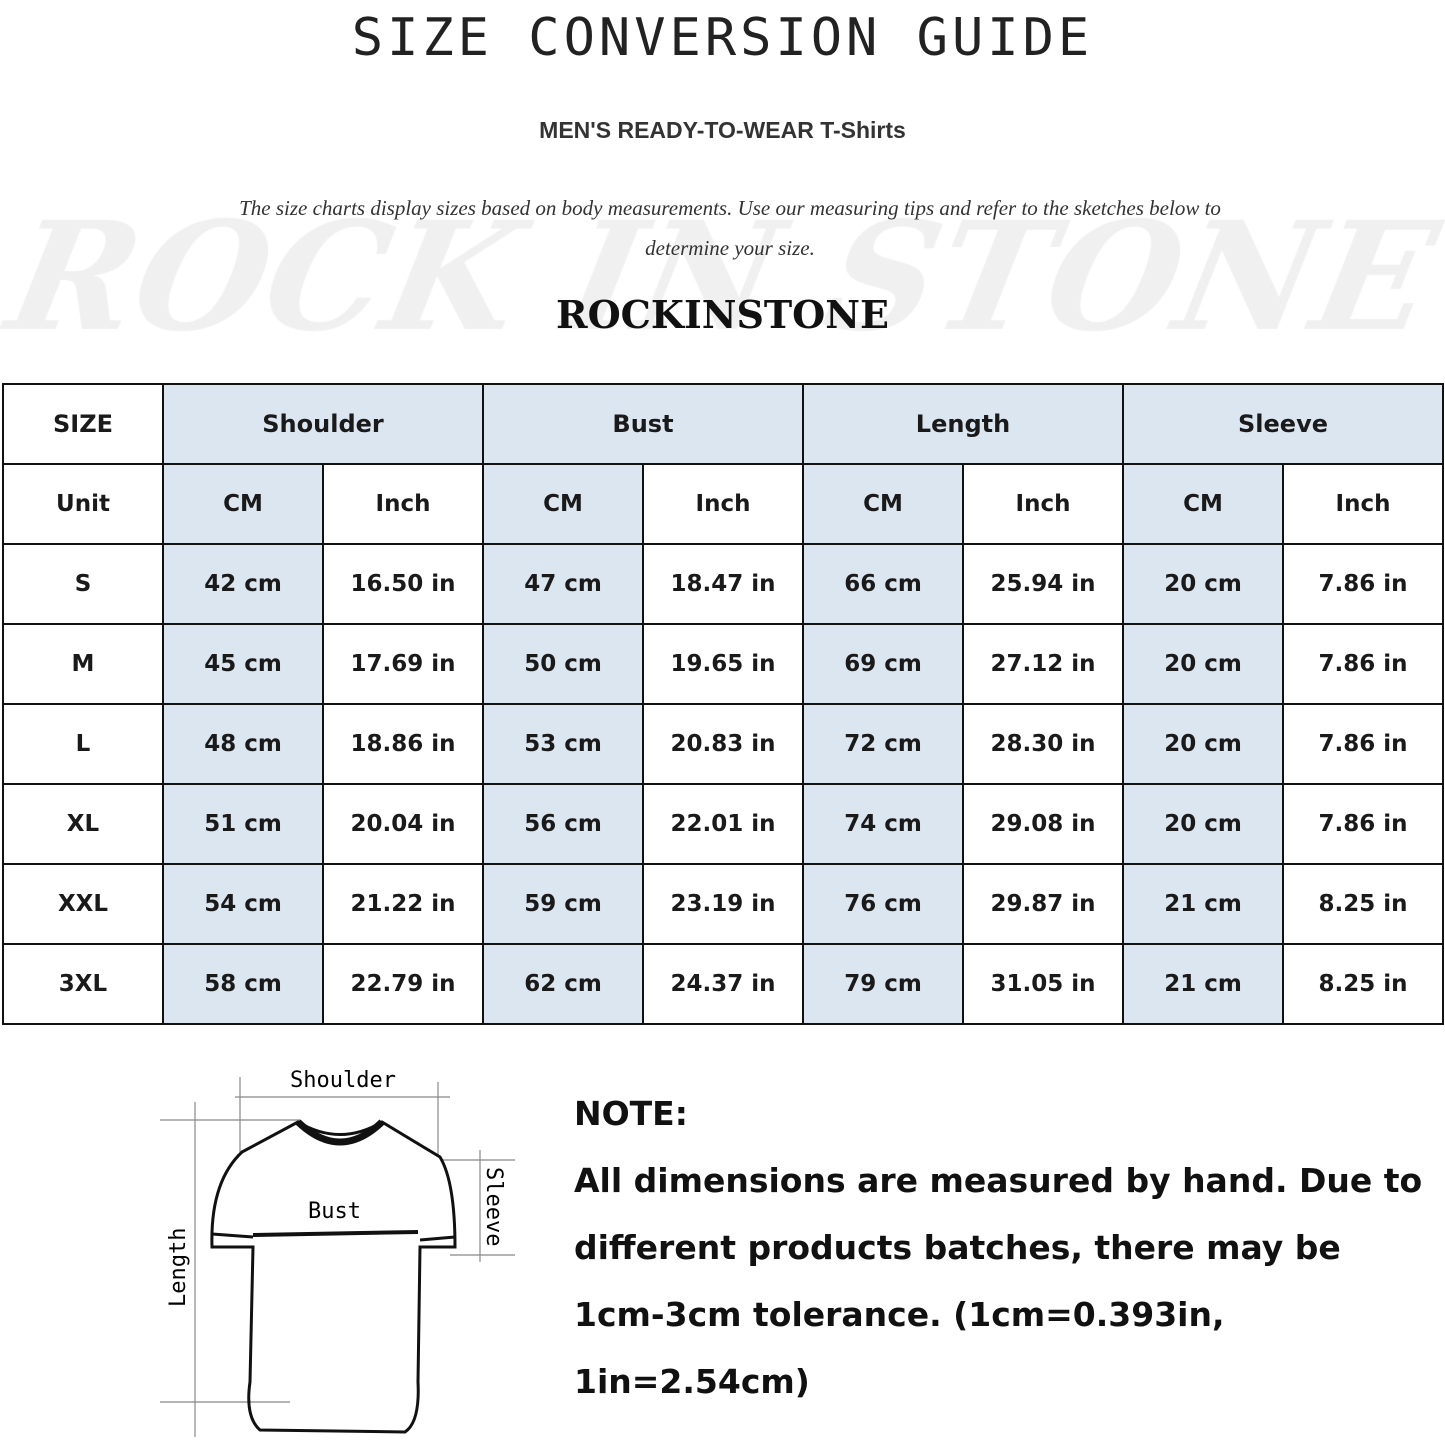  I want to click on size-cell: M, so click(83, 664).